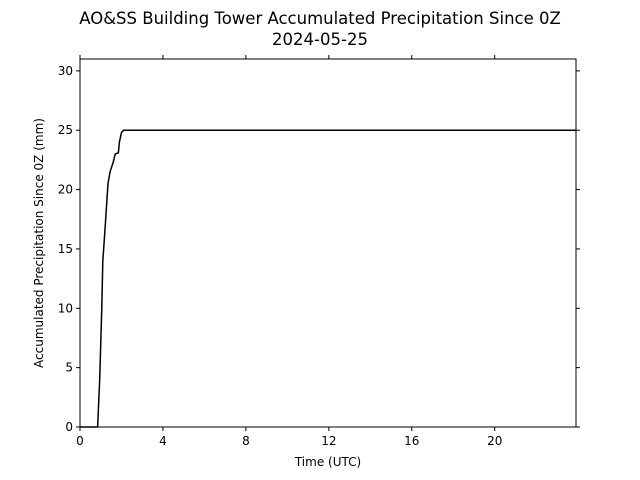  What do you see at coordinates (65, 71) in the screenshot?
I see `y-tick-label: 30` at bounding box center [65, 71].